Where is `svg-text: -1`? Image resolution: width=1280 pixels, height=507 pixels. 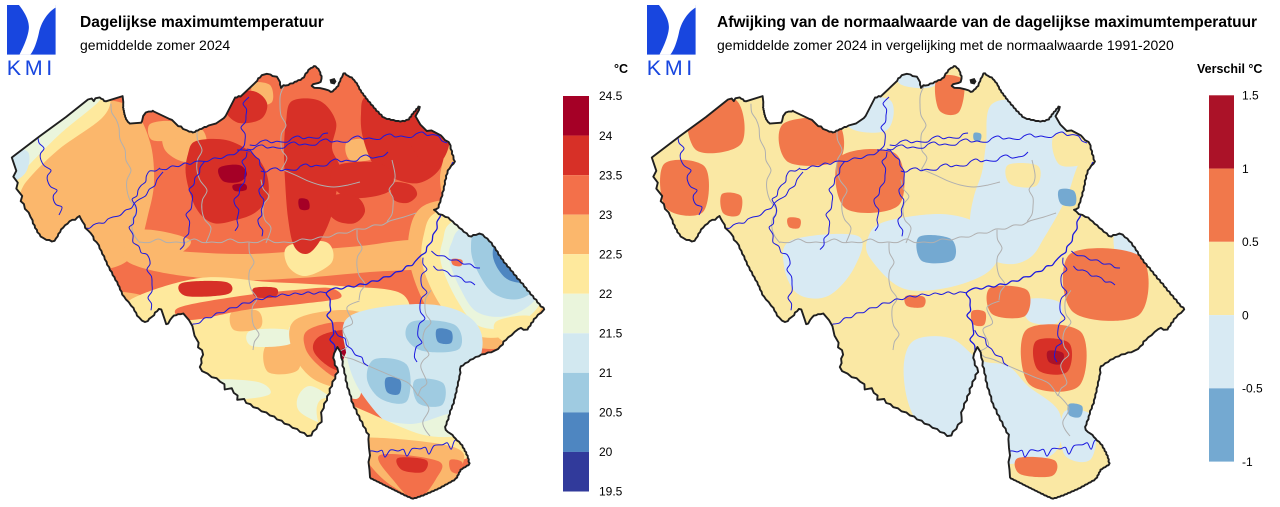 svg-text: -1 is located at coordinates (1247, 462).